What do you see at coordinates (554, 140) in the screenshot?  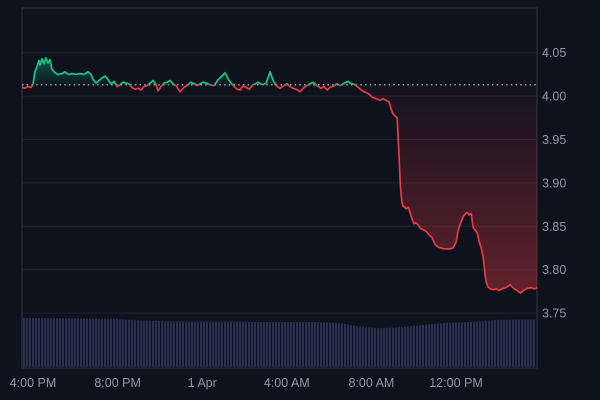 I see `y-axis-label: 3.95` at bounding box center [554, 140].